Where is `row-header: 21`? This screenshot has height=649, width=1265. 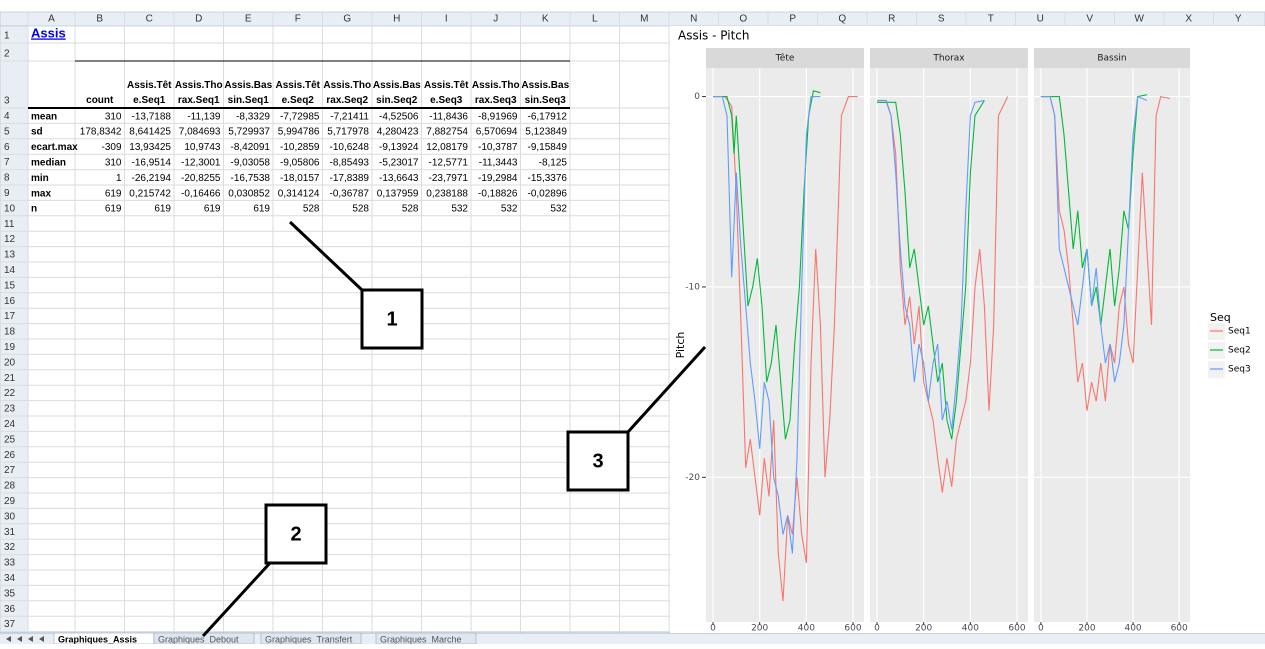 row-header: 21 is located at coordinates (10, 378).